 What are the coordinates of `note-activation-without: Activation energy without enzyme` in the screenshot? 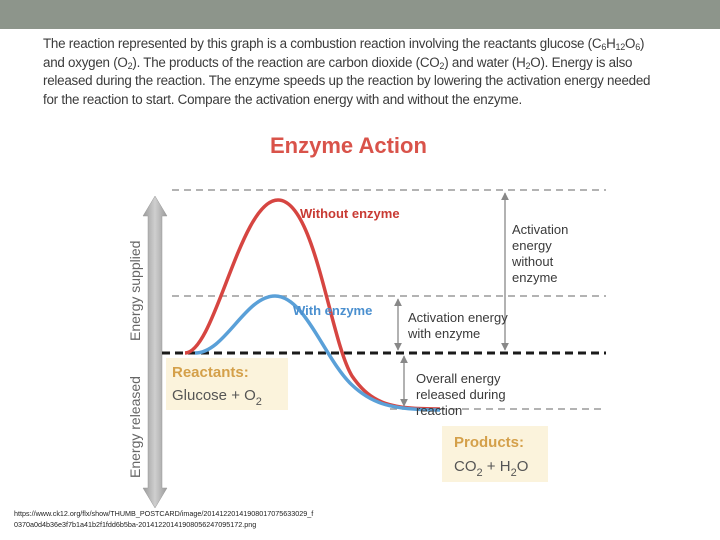 It's located at (539, 253).